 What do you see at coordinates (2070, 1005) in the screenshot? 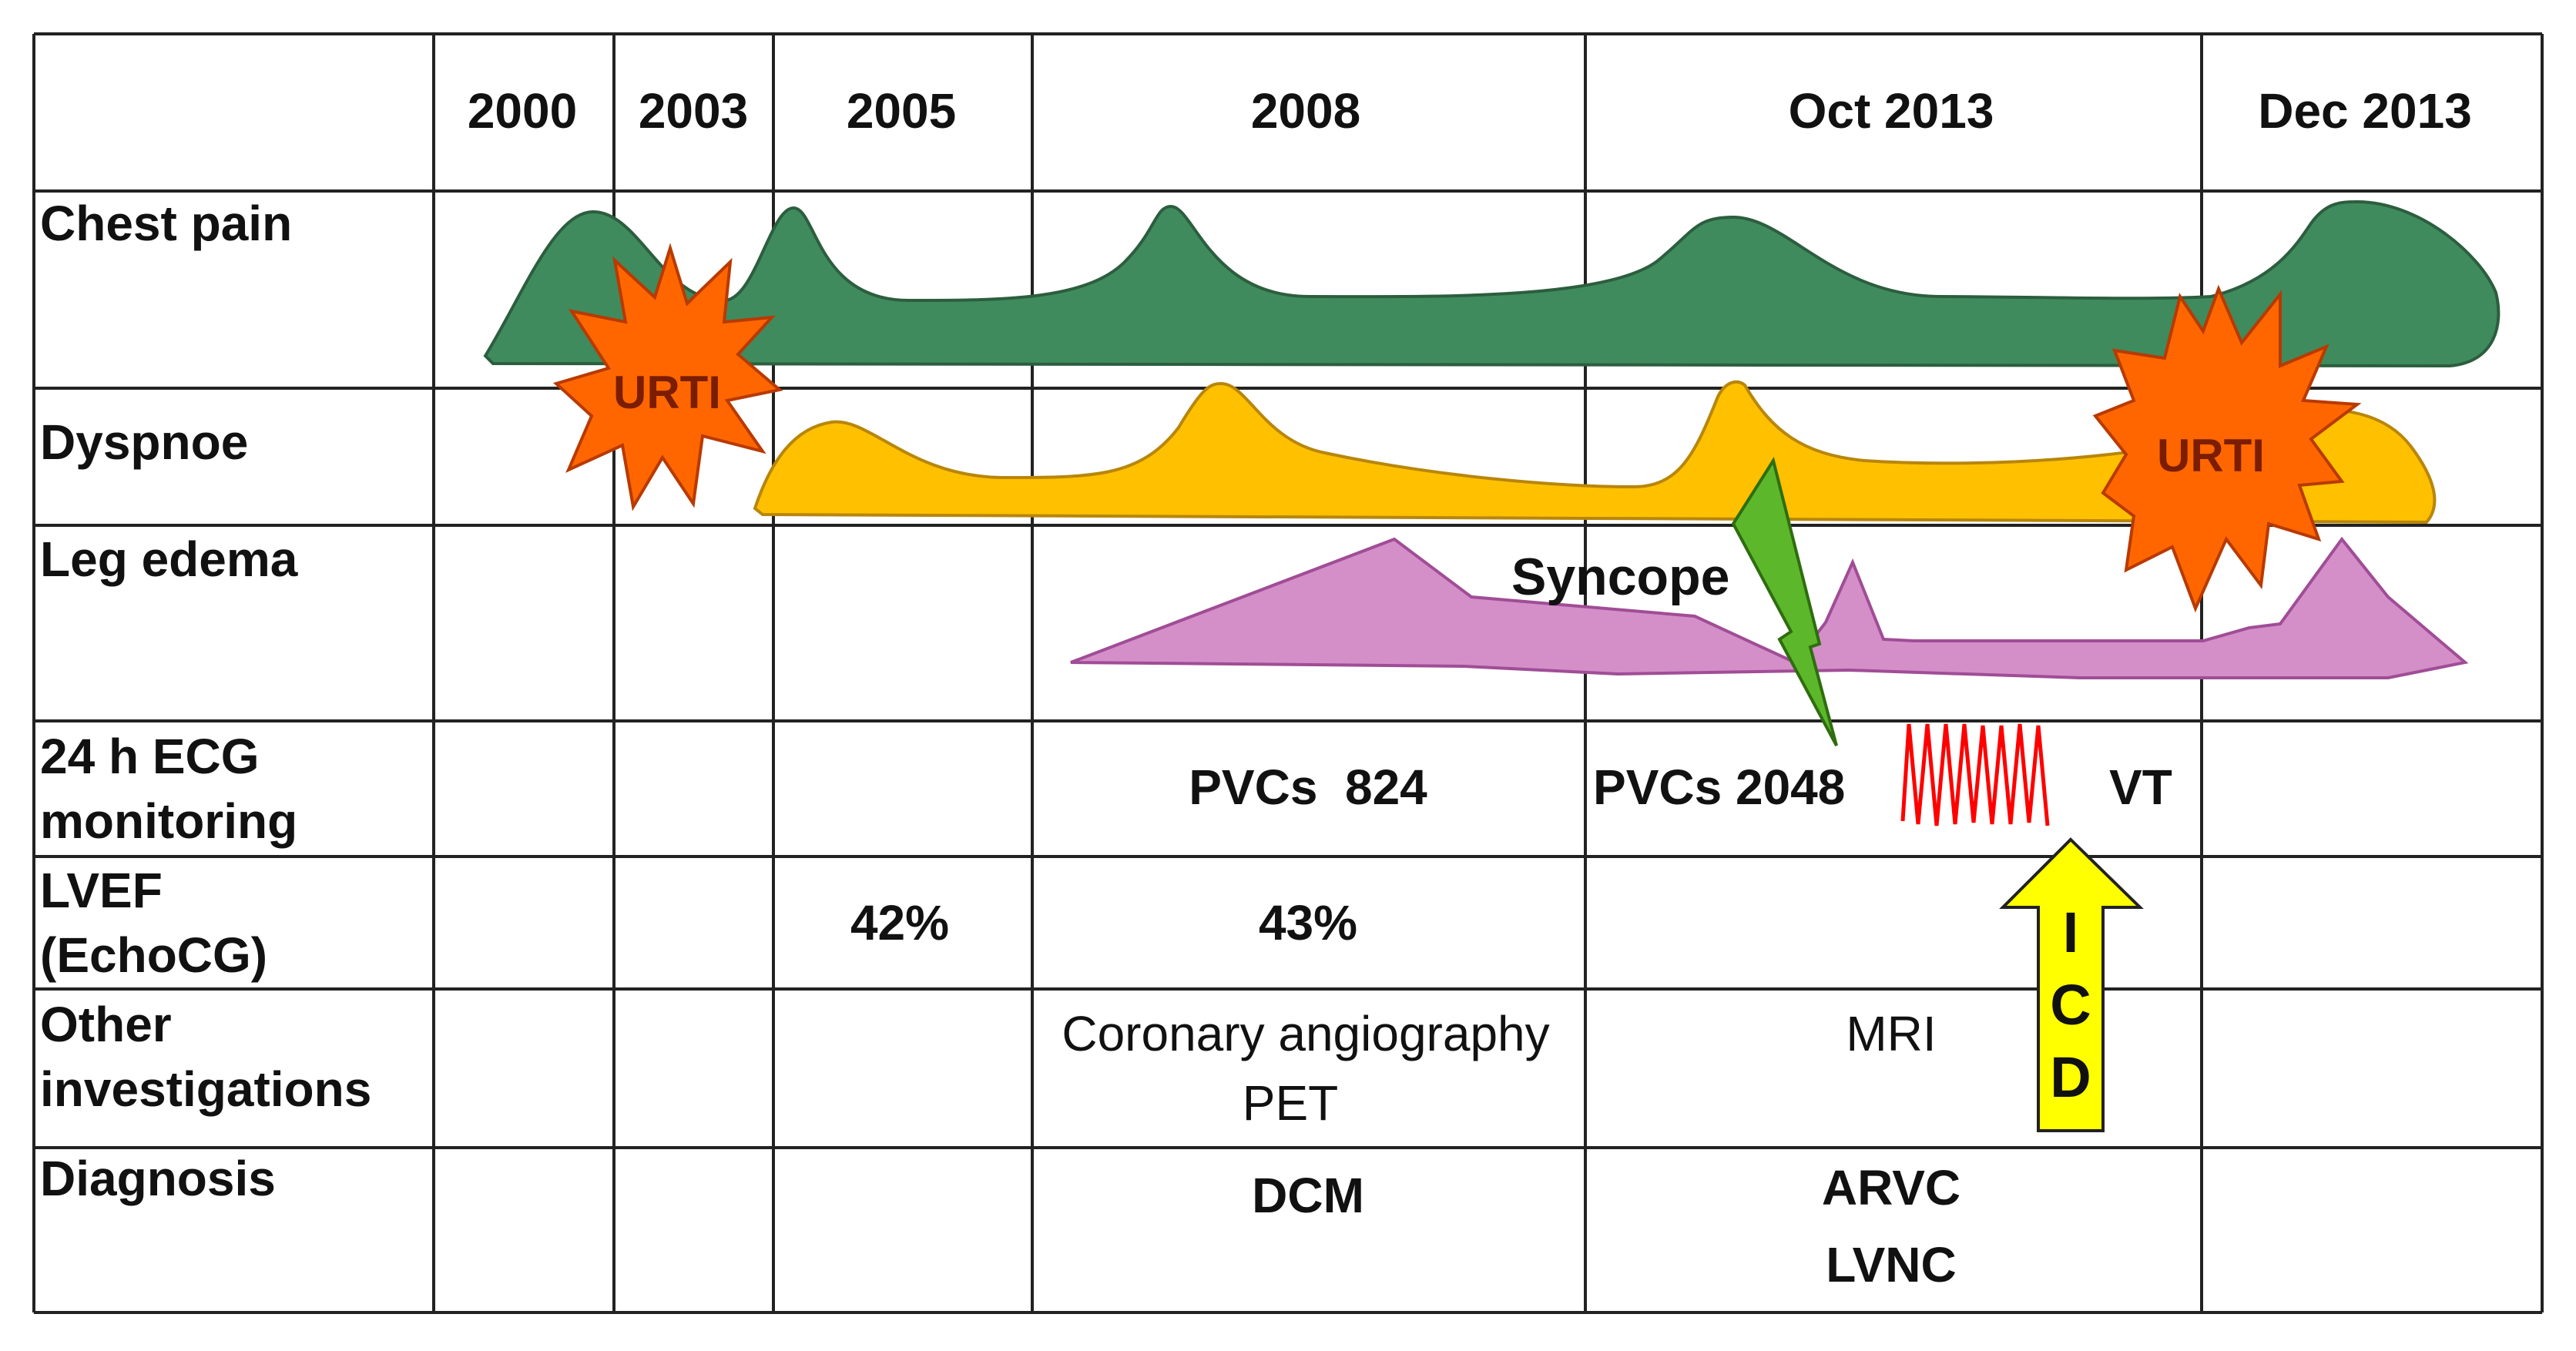
I see `icd-letter-c: C` at bounding box center [2070, 1005].